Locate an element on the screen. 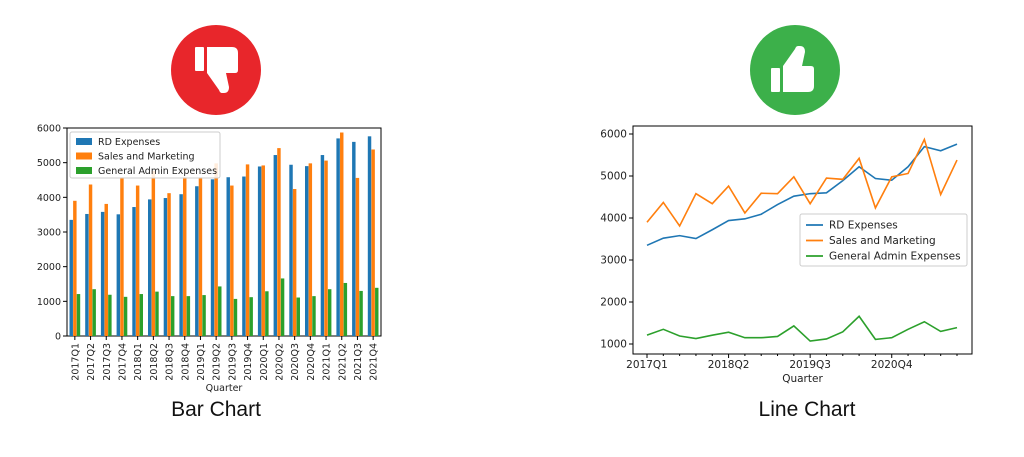  bar-chart-caption: Bar Chart is located at coordinates (216, 409).